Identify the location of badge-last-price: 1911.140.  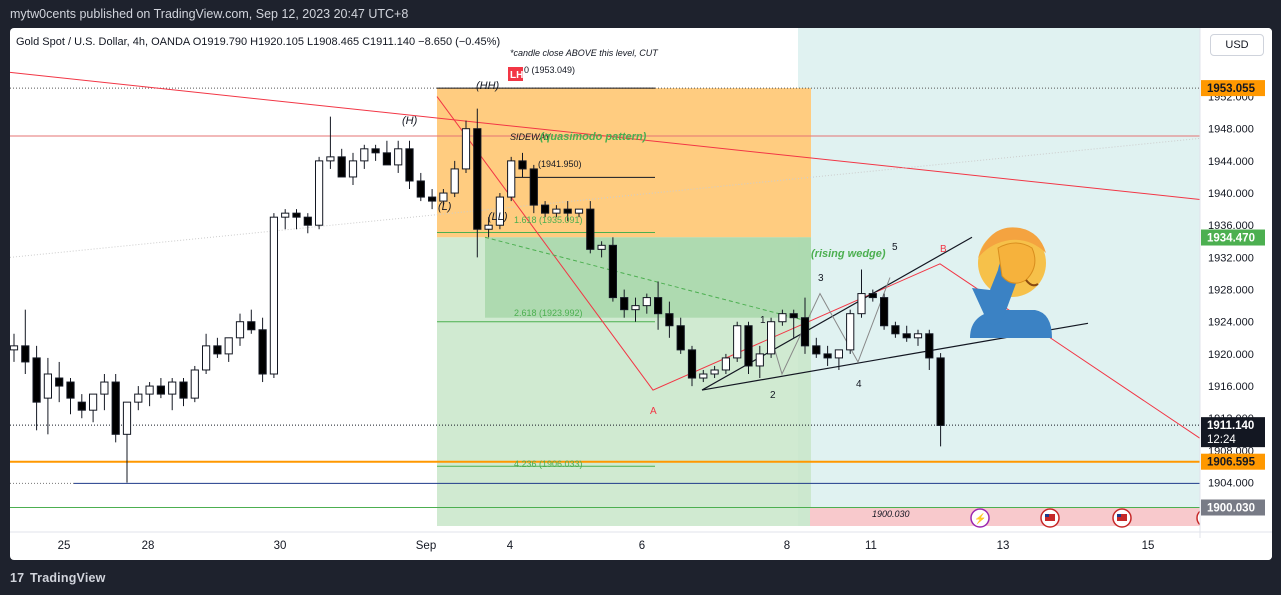
(1230, 426).